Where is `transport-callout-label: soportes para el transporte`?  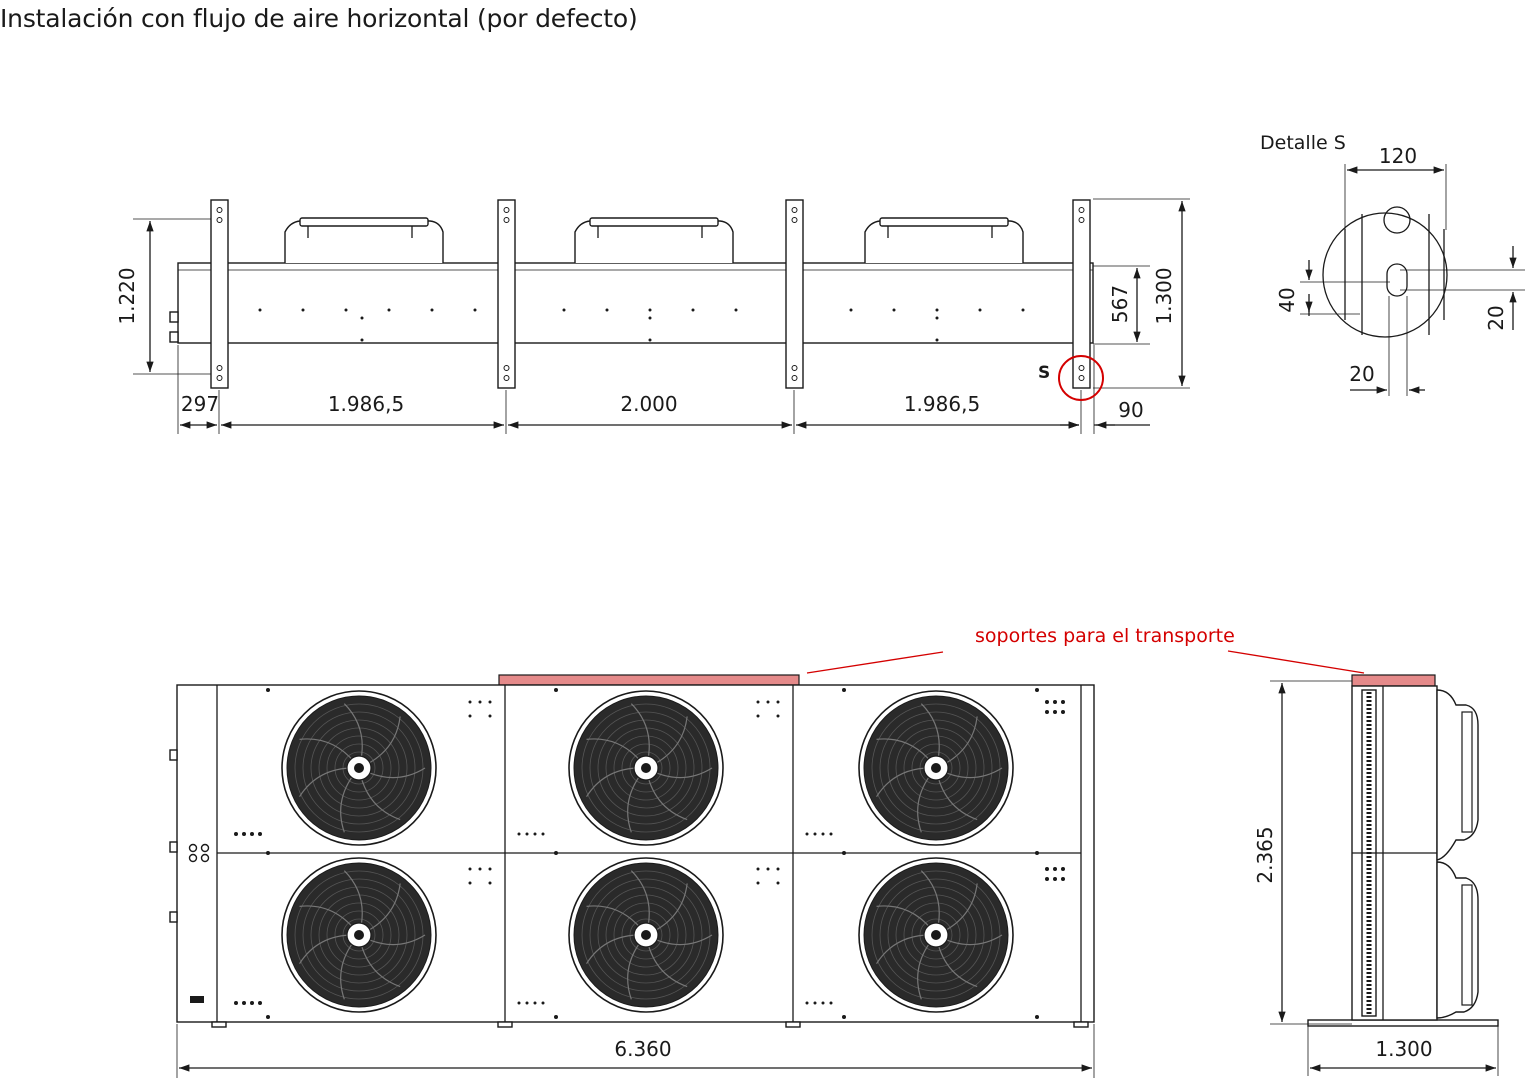 transport-callout-label: soportes para el transporte is located at coordinates (1105, 636).